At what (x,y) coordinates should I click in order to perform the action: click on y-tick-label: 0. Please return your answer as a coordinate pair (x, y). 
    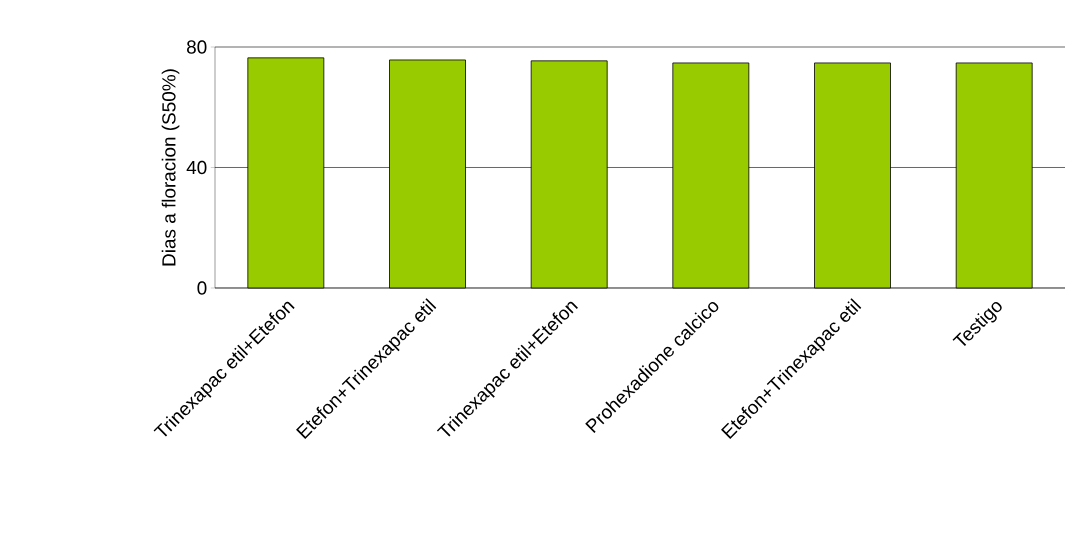
    Looking at the image, I should click on (202, 288).